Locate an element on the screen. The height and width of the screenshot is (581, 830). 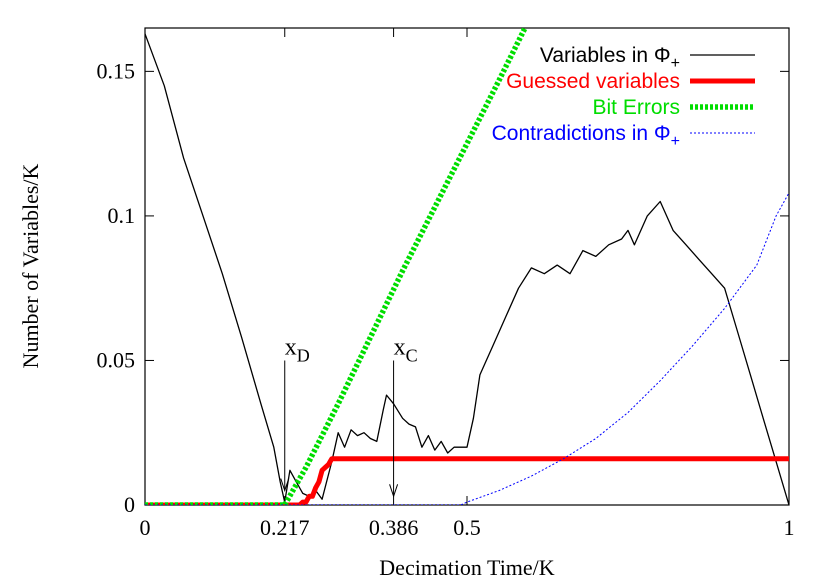
y-axis-title: Number of Variables/K is located at coordinates (30, 265).